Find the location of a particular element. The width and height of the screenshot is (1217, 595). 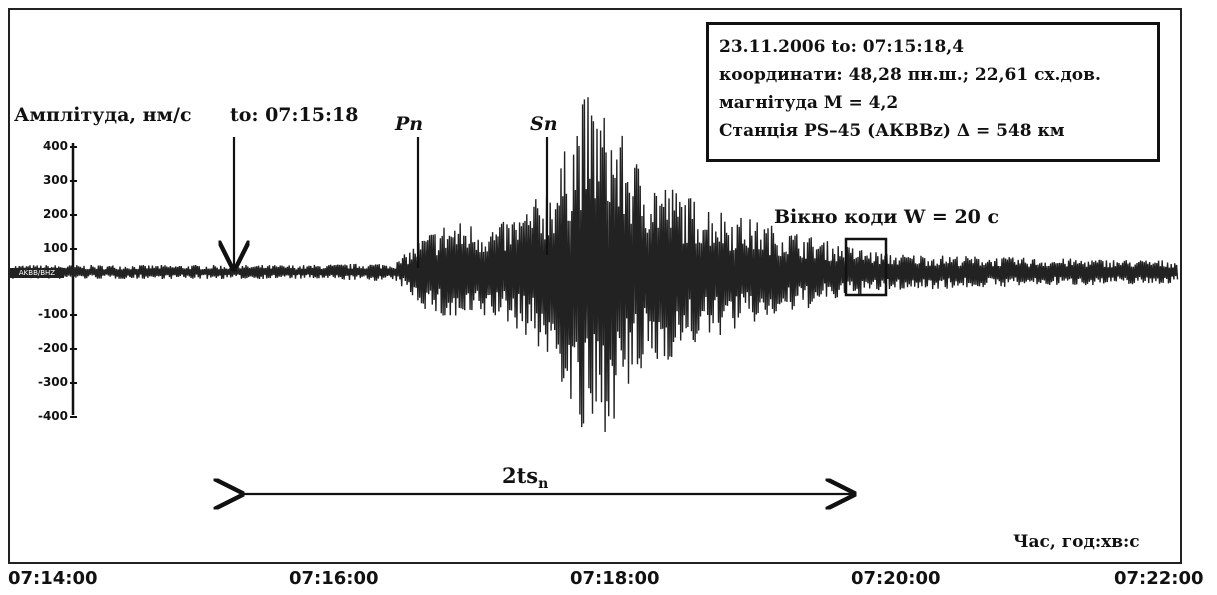

info-coordinates-line: координати: 48,28 пн.ш.; 22,61 сх.дов. is located at coordinates (910, 75).